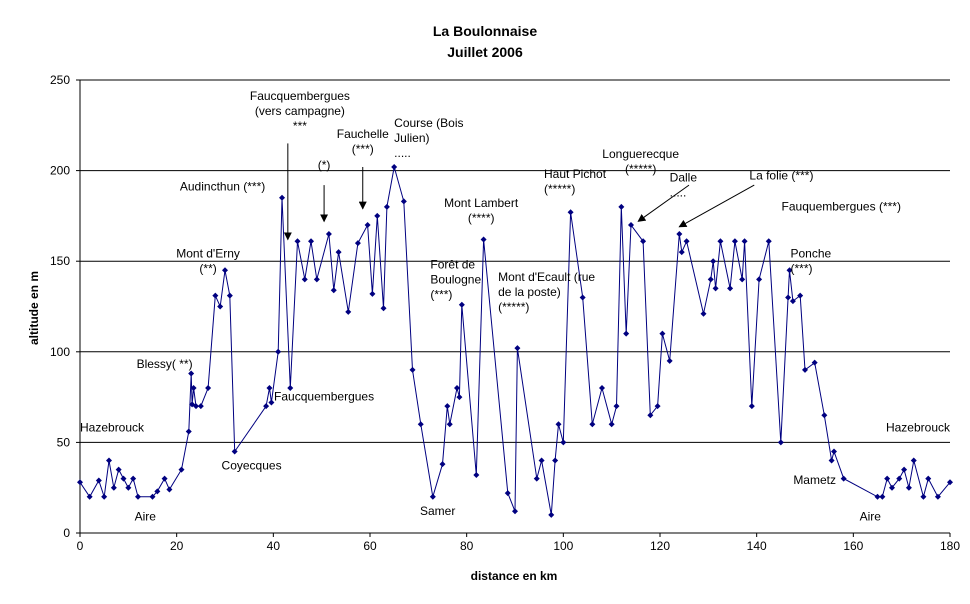  I want to click on annotation-line: (vers campagne), so click(300, 111).